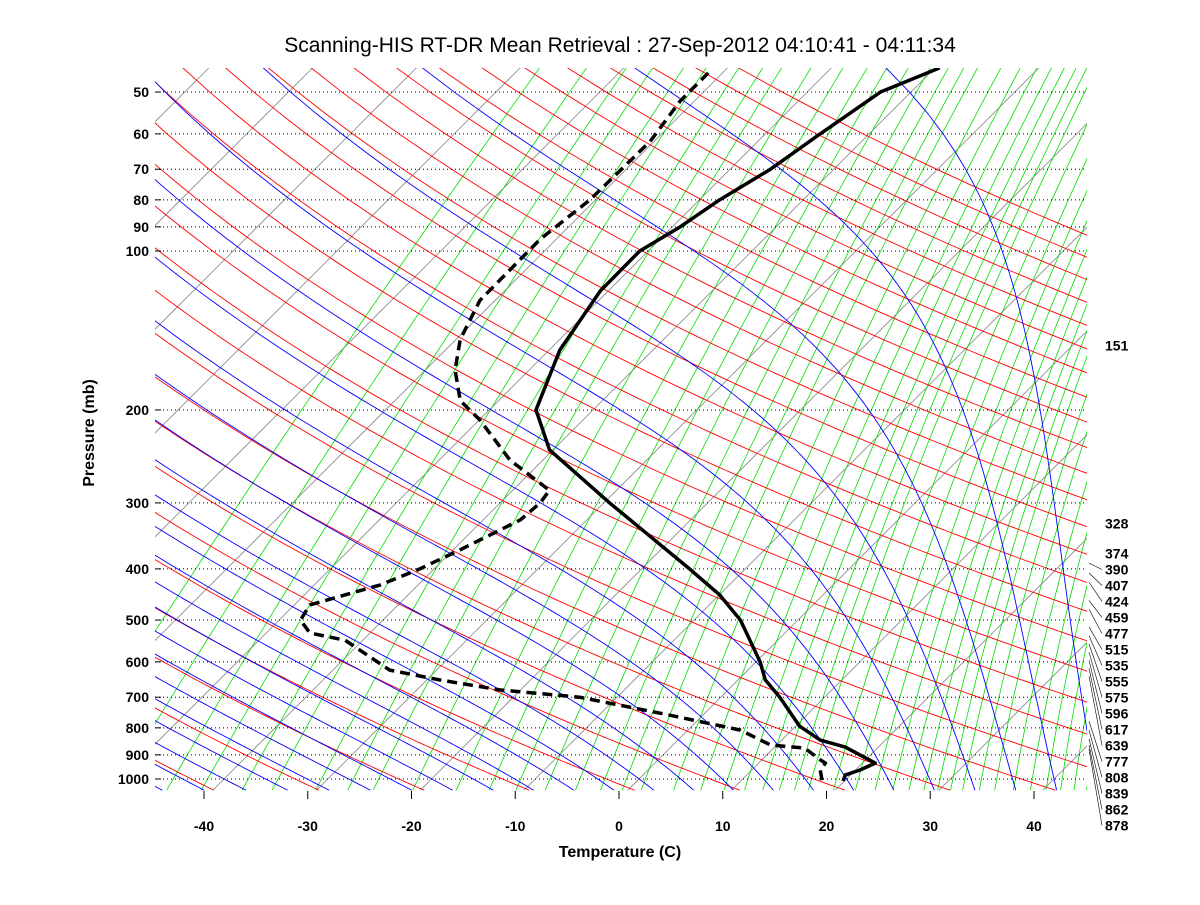 The height and width of the screenshot is (905, 1200). What do you see at coordinates (1117, 729) in the screenshot?
I see `level-label: 617` at bounding box center [1117, 729].